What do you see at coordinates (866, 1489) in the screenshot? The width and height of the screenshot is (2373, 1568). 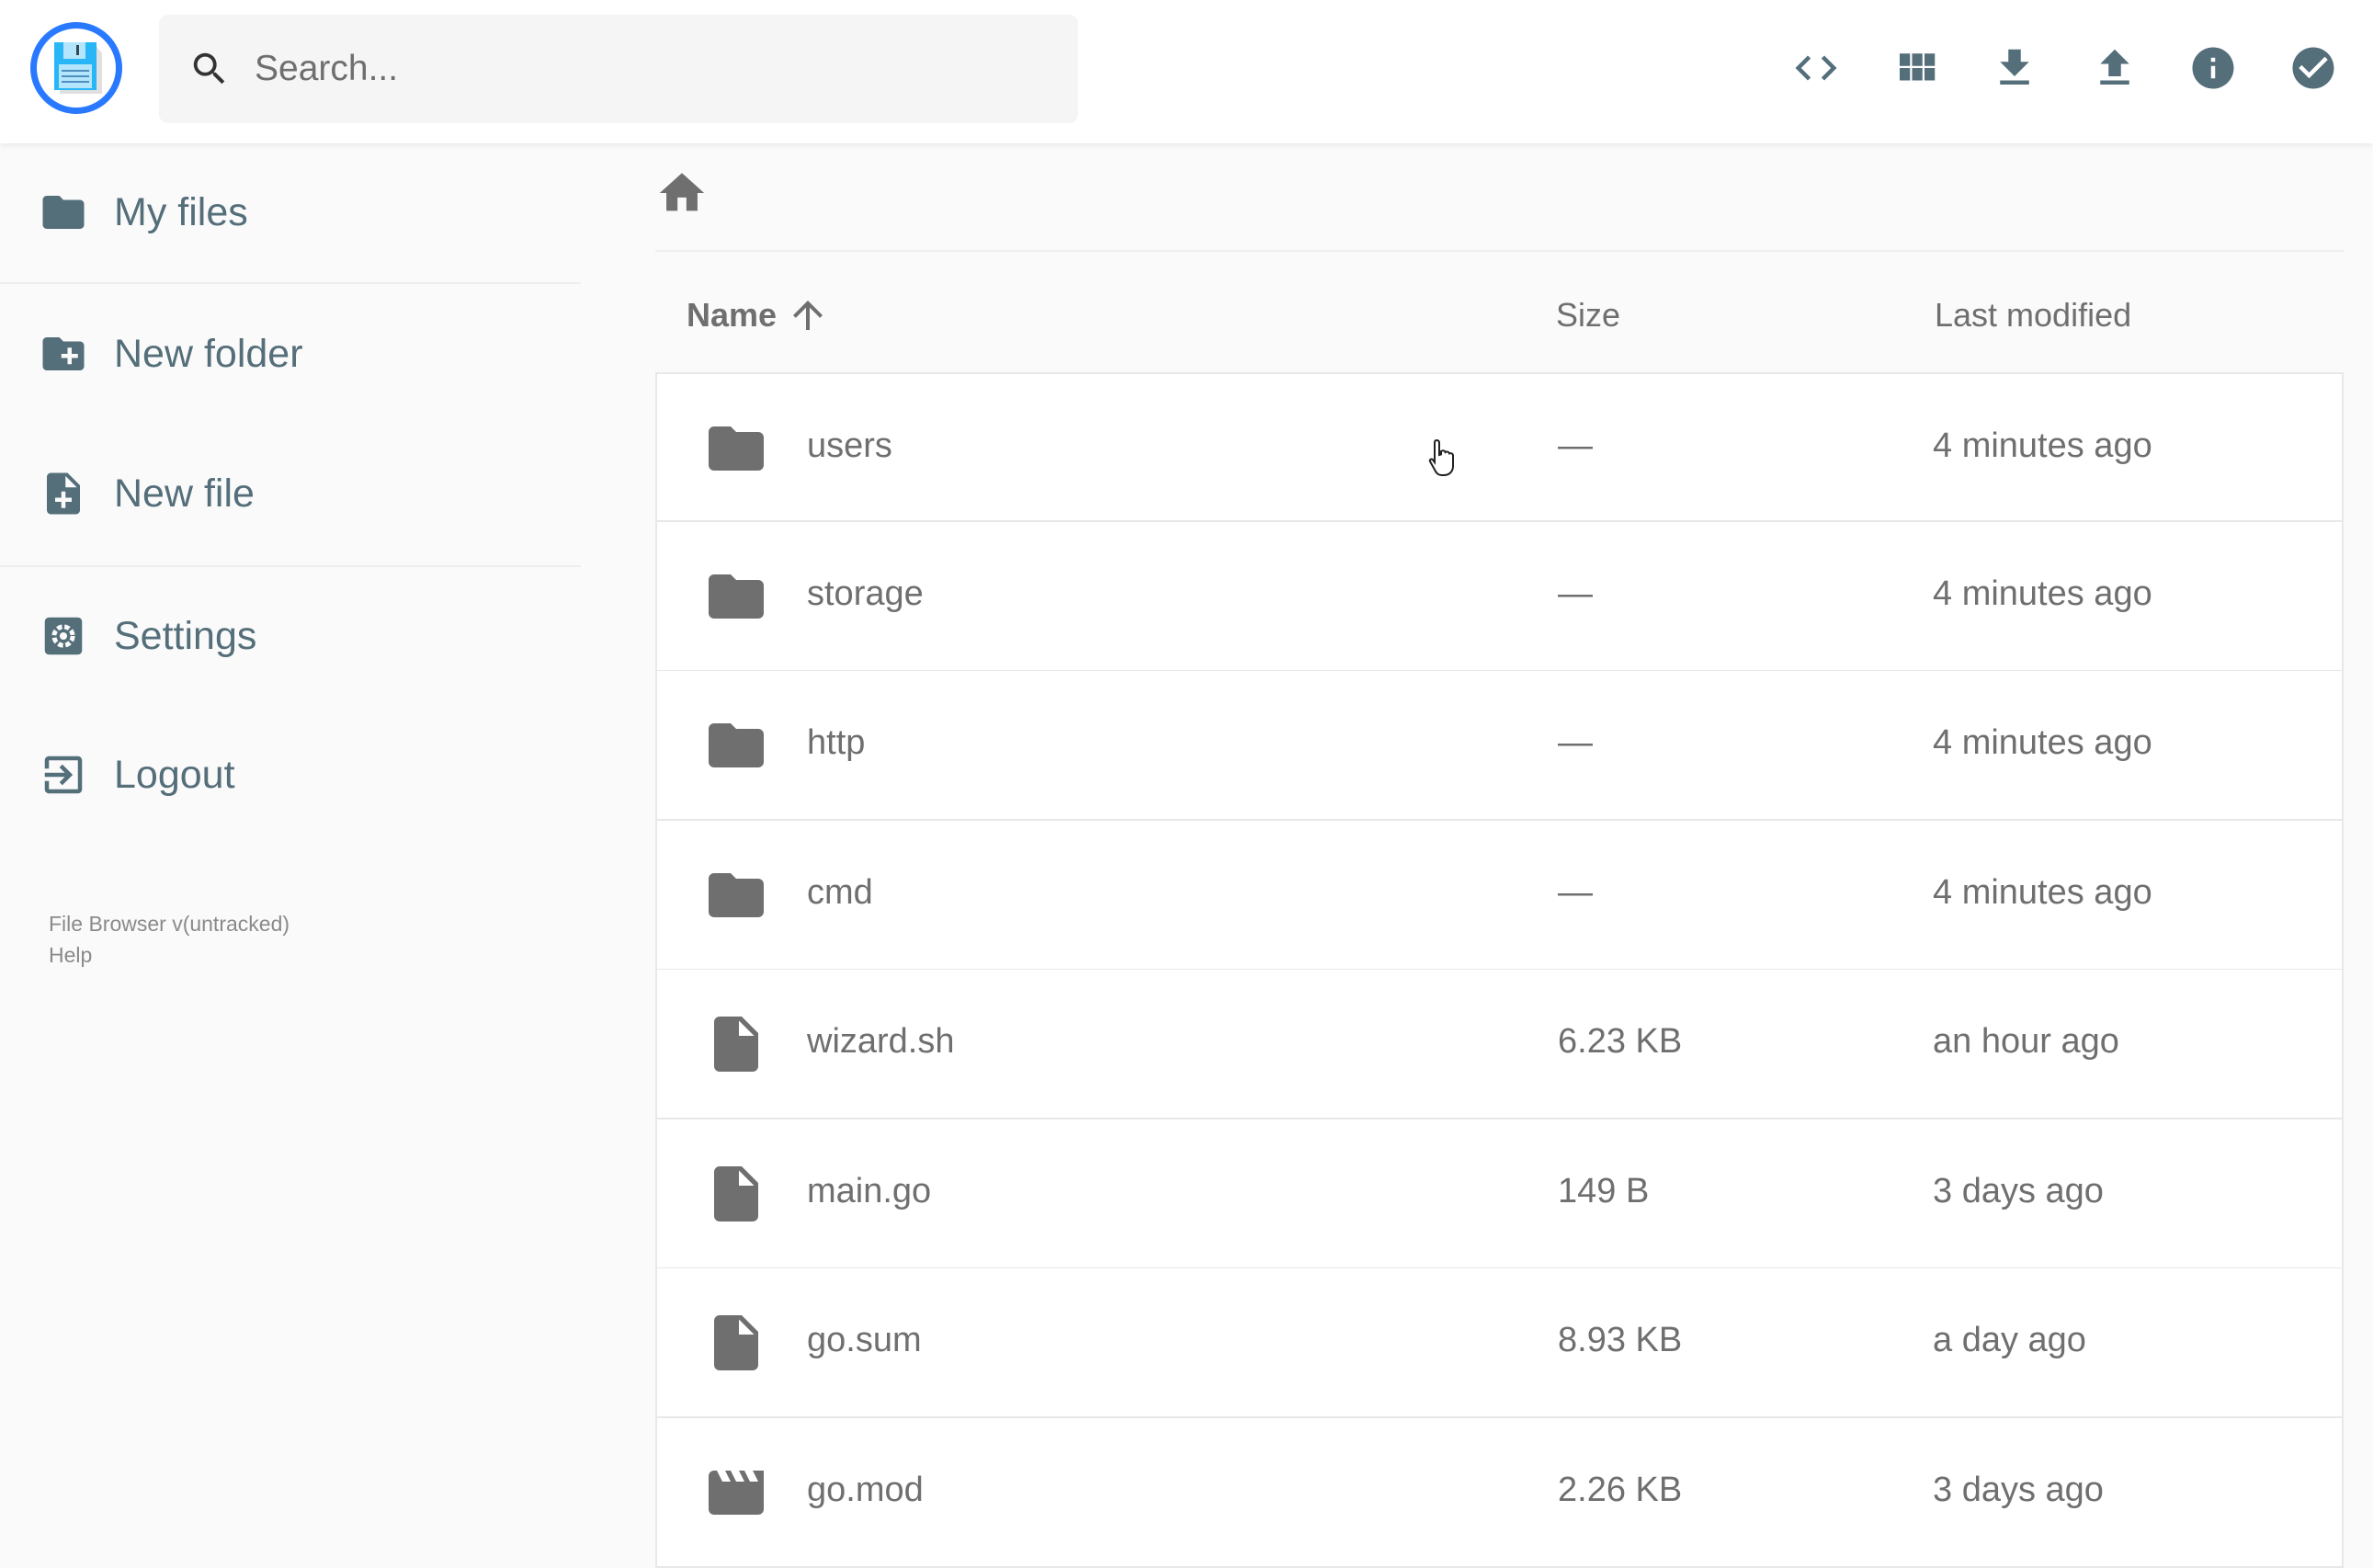 I see `file-name: go.mod` at bounding box center [866, 1489].